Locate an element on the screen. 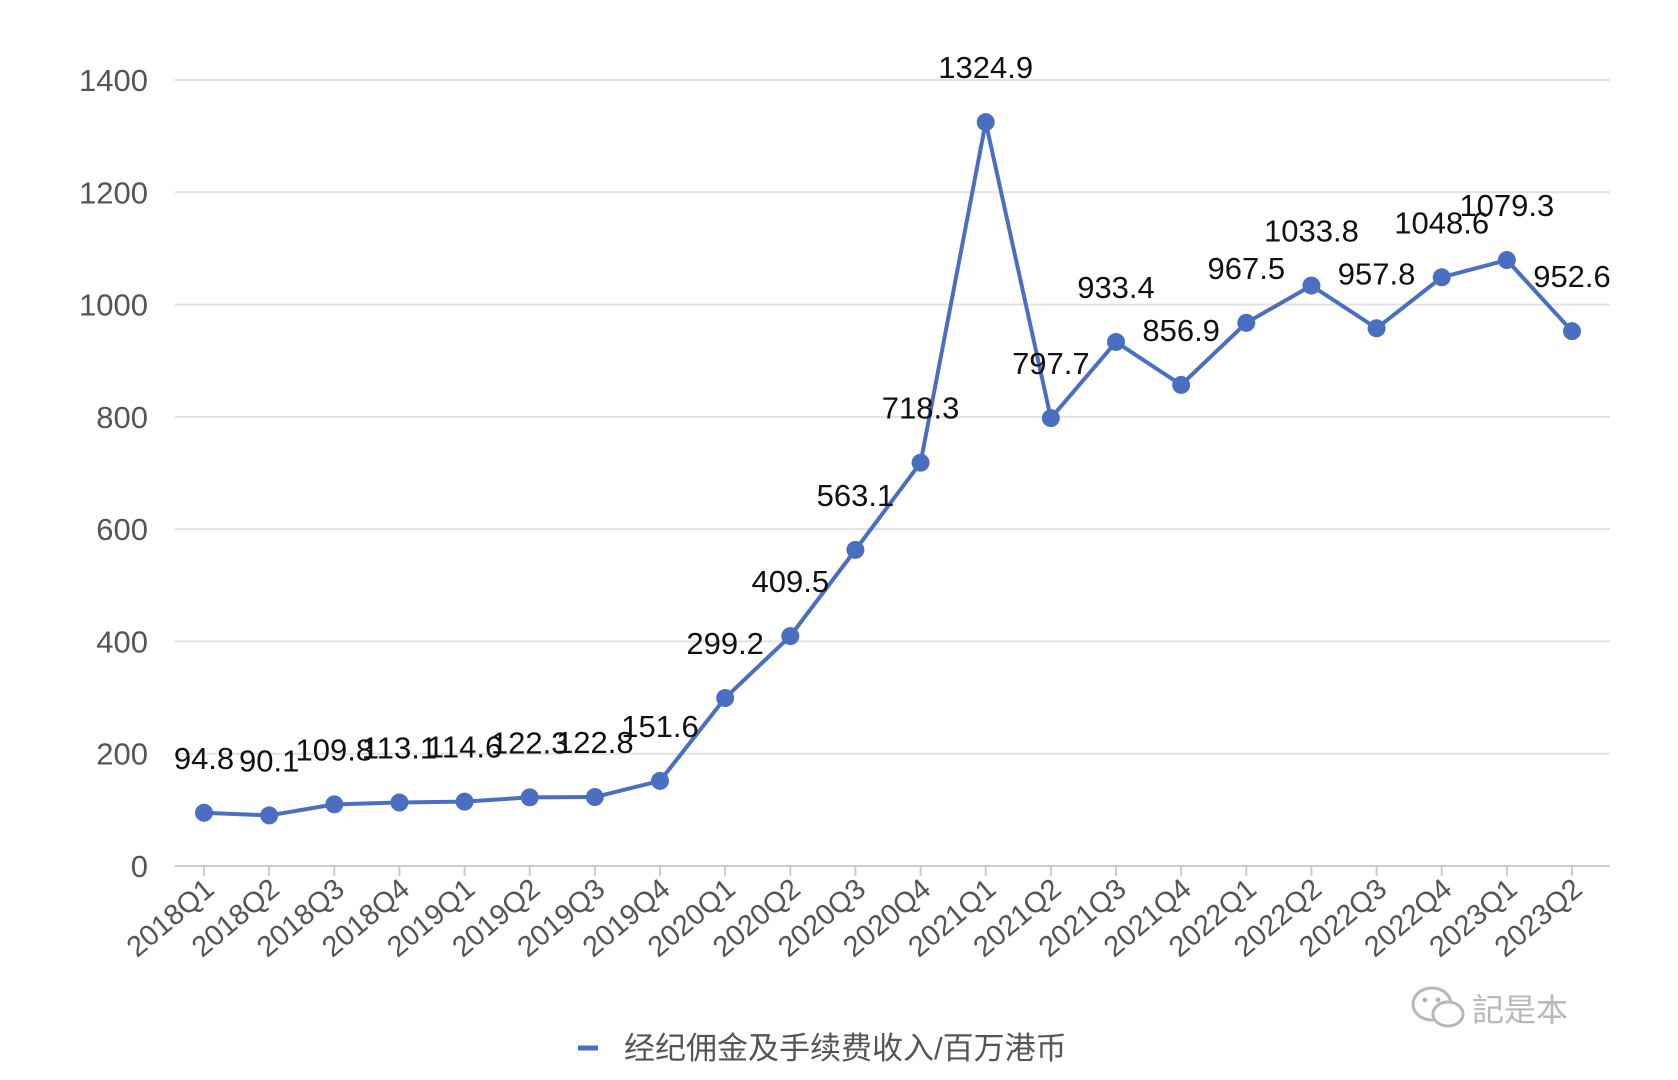 The image size is (1678, 1080). data-point-2023Q2 is located at coordinates (1572, 331).